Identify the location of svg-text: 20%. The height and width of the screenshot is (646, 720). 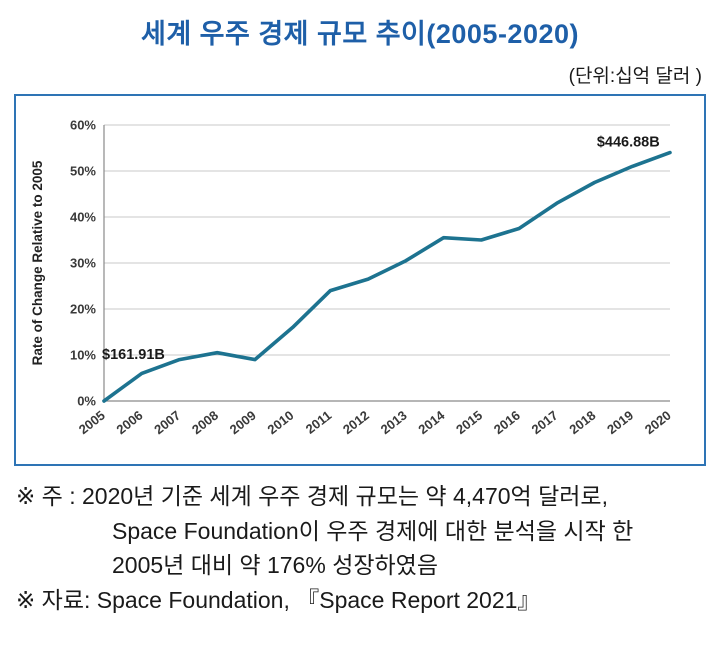
(83, 309).